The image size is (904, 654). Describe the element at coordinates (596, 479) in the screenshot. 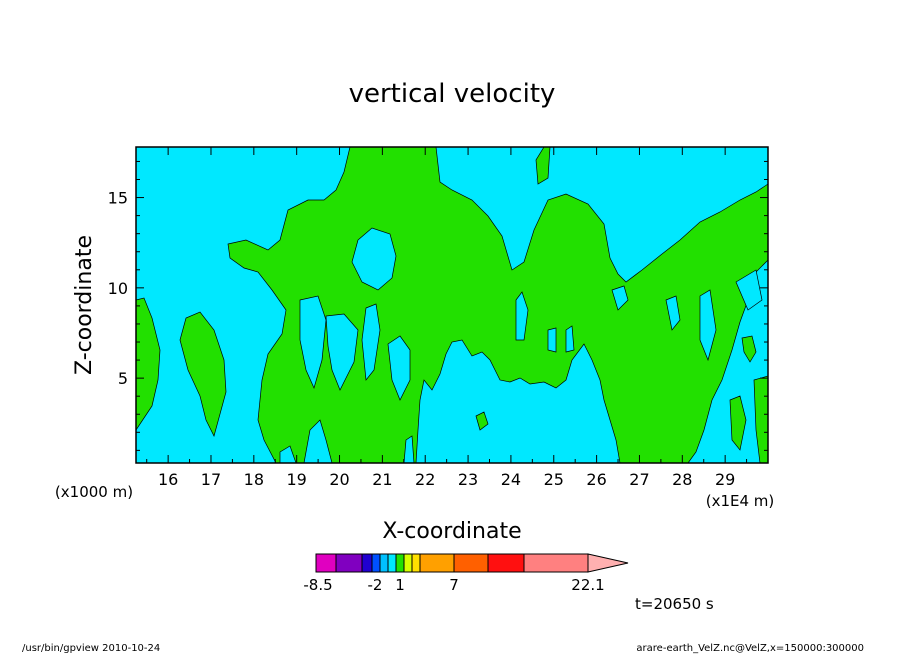

I see `x-tick-label: 26` at that location.